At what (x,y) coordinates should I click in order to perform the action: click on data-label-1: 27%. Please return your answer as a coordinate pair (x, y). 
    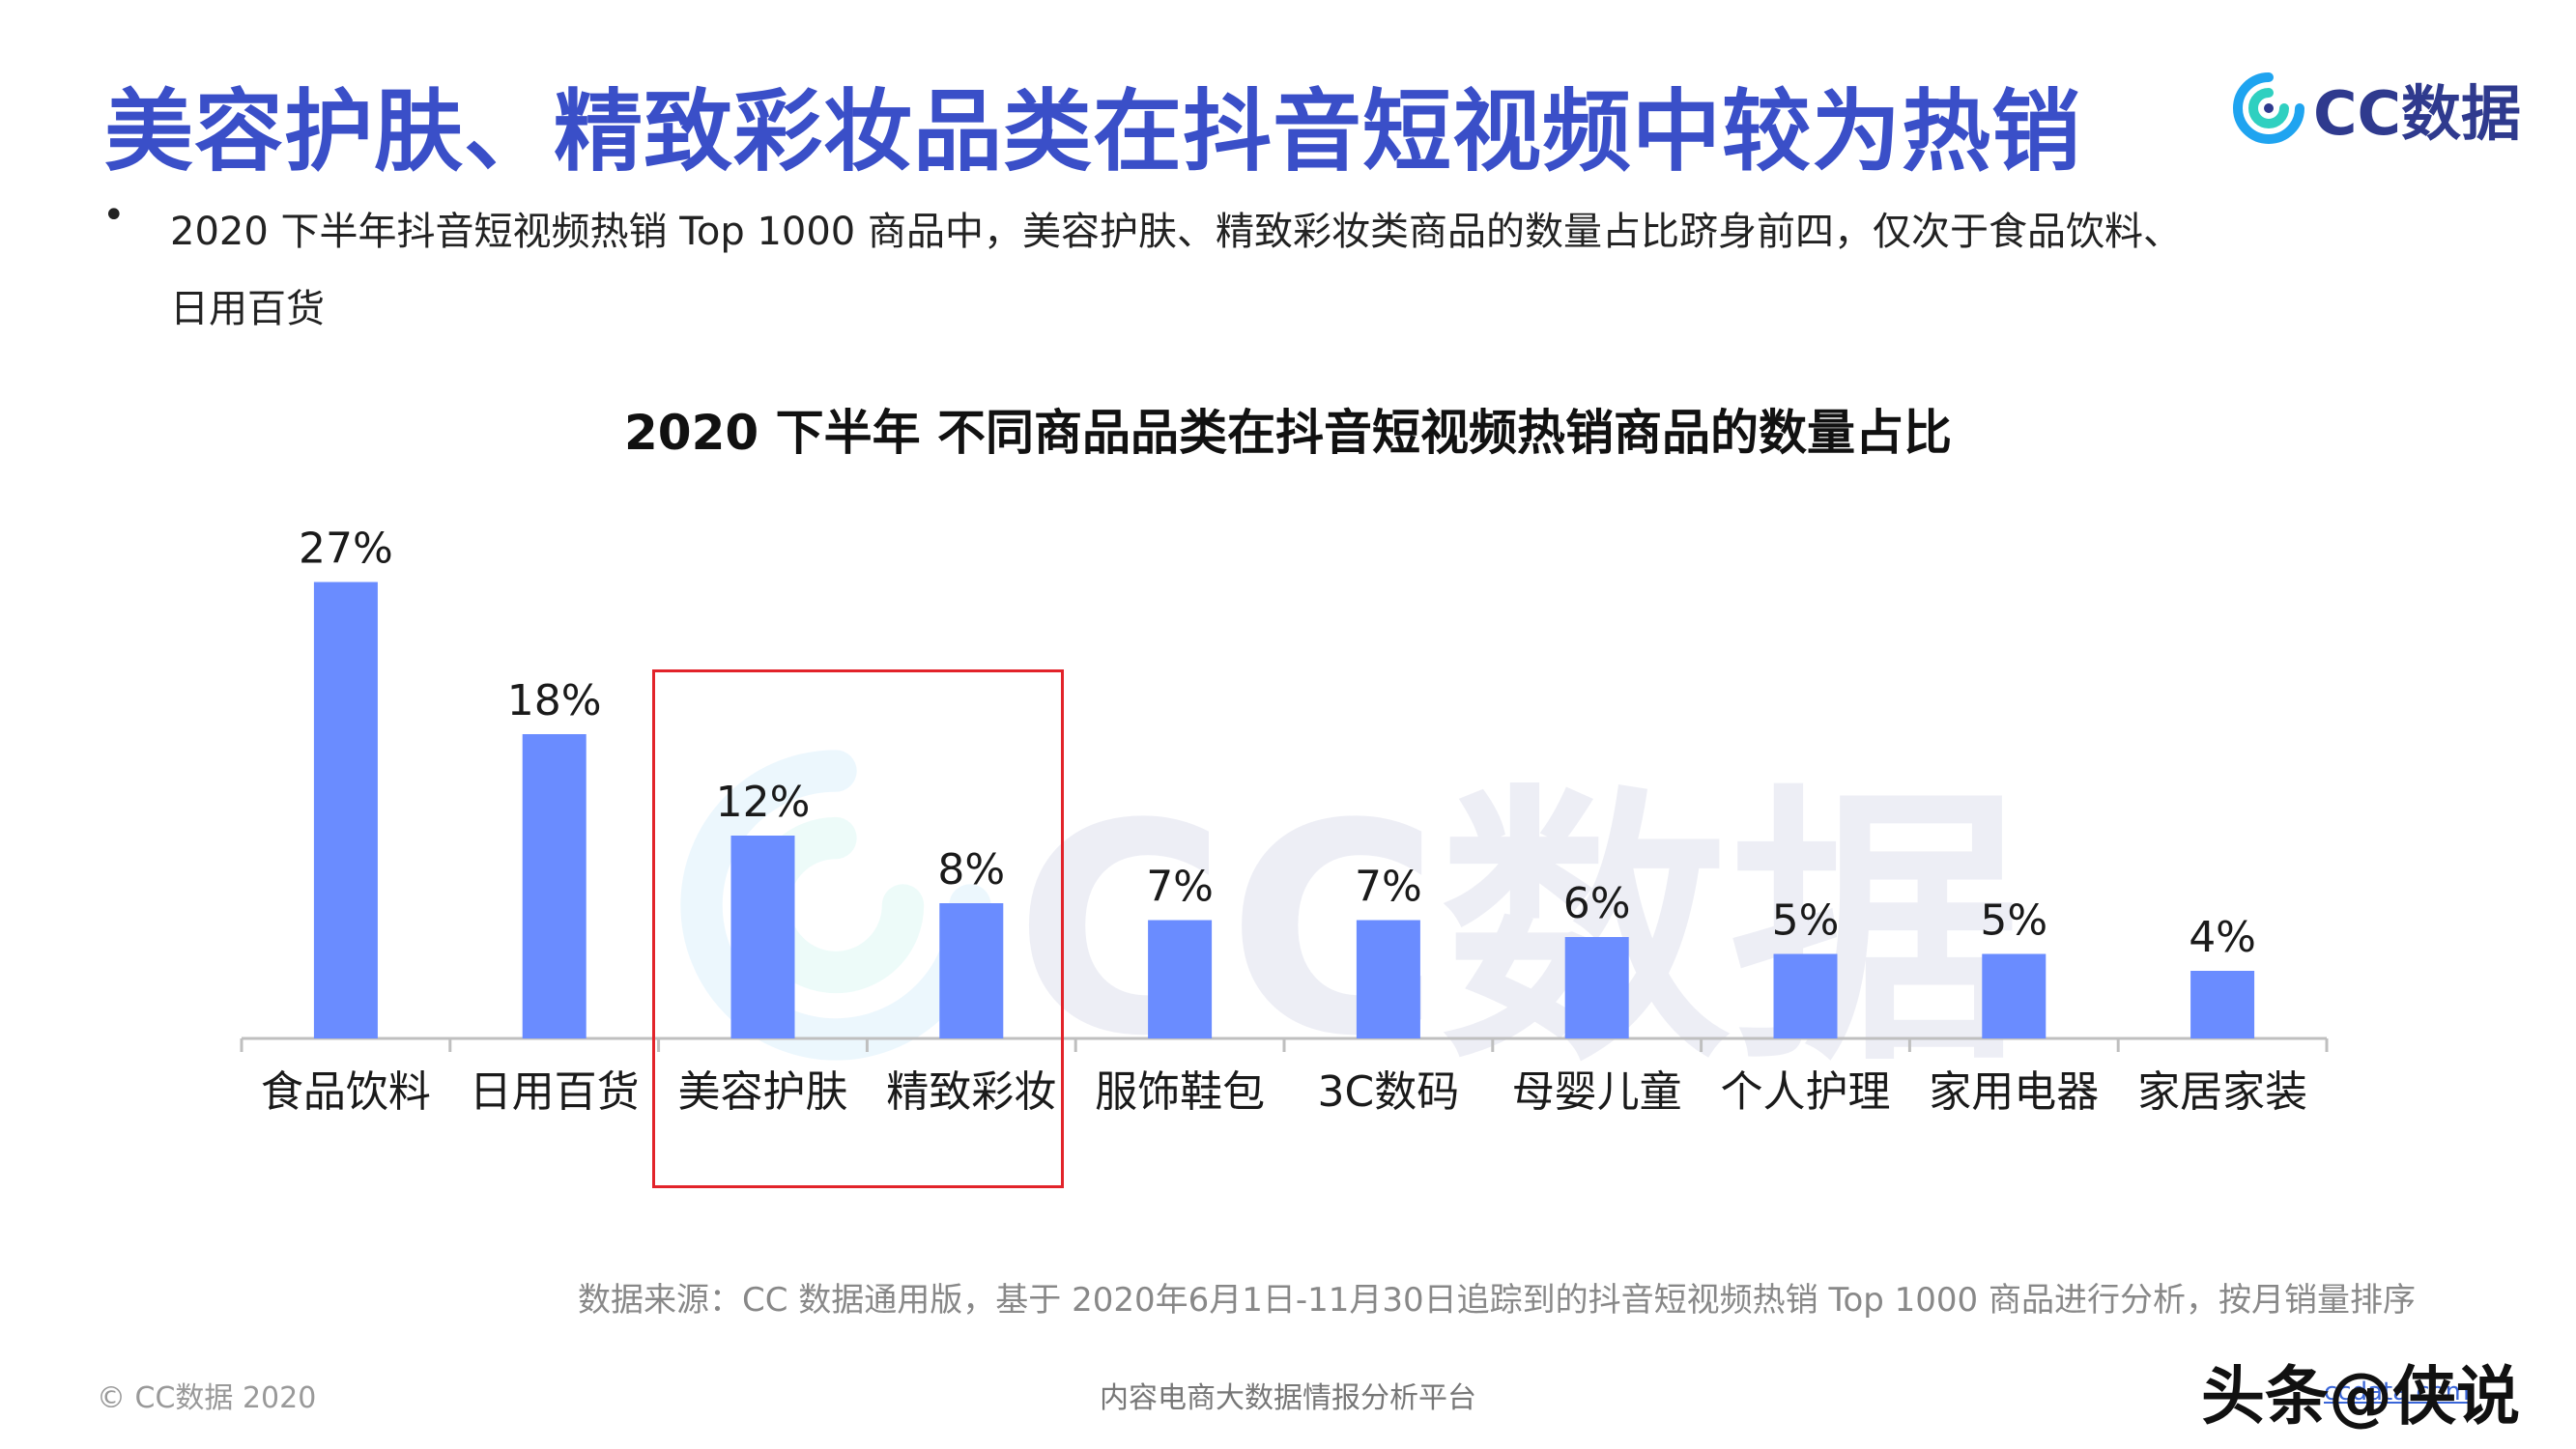
    Looking at the image, I should click on (346, 549).